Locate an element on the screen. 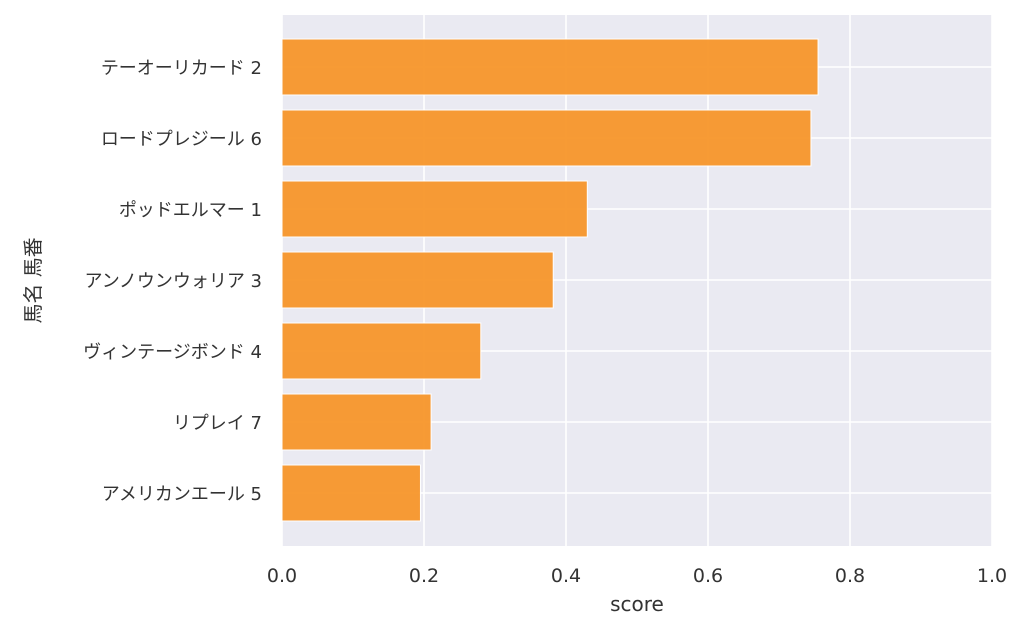 This screenshot has width=1024, height=629. y-category-label: アンノウンウォリア 3 is located at coordinates (173, 281).